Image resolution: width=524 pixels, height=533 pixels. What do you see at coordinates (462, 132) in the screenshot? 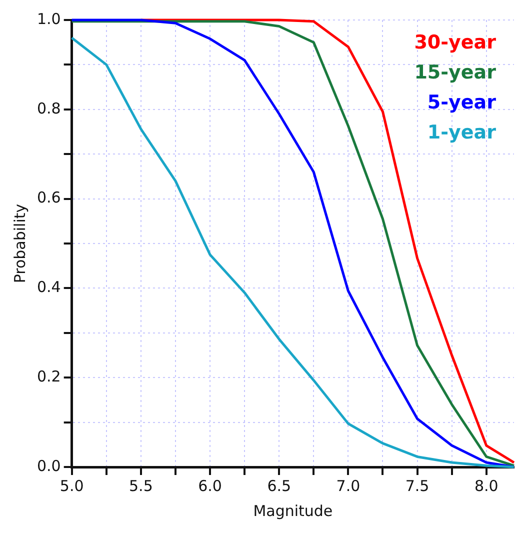
I see `text: 1-year` at bounding box center [462, 132].